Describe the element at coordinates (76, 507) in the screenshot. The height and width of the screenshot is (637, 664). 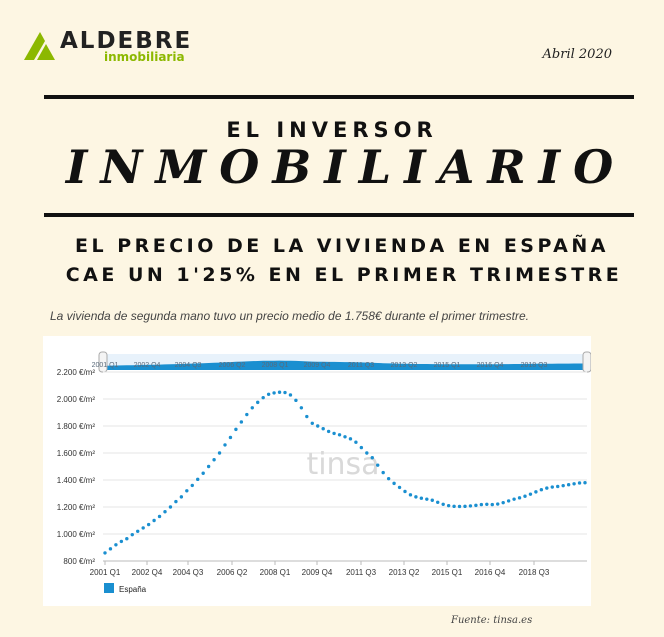
I see `y-tick-label: 1.200 €/m²` at that location.